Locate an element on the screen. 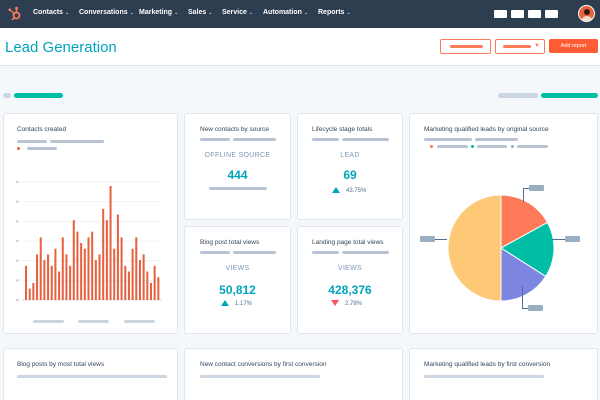 This screenshot has height=400, width=600. avatar-body is located at coordinates (587, 18).